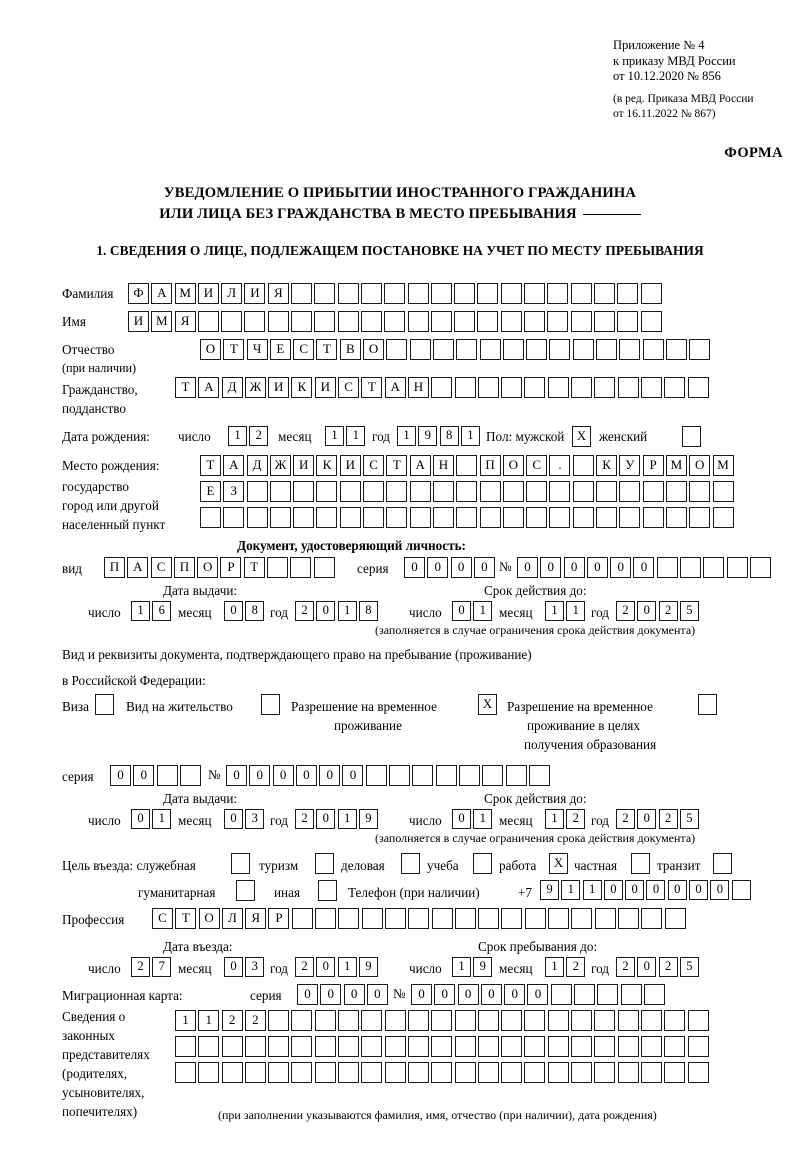  I want to click on form-cell: Х, so click(581, 436).